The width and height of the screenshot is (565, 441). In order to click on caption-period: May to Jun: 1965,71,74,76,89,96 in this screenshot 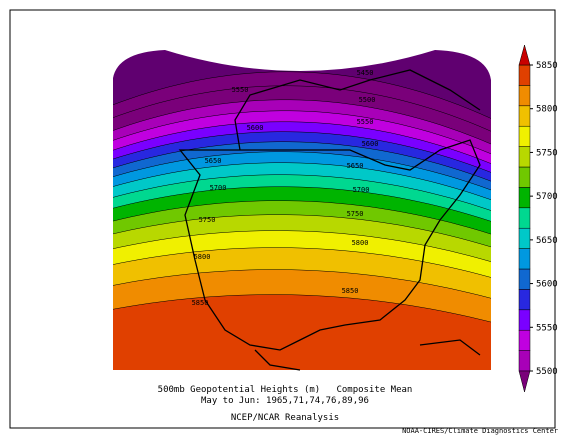, I will do `click(285, 401)`.